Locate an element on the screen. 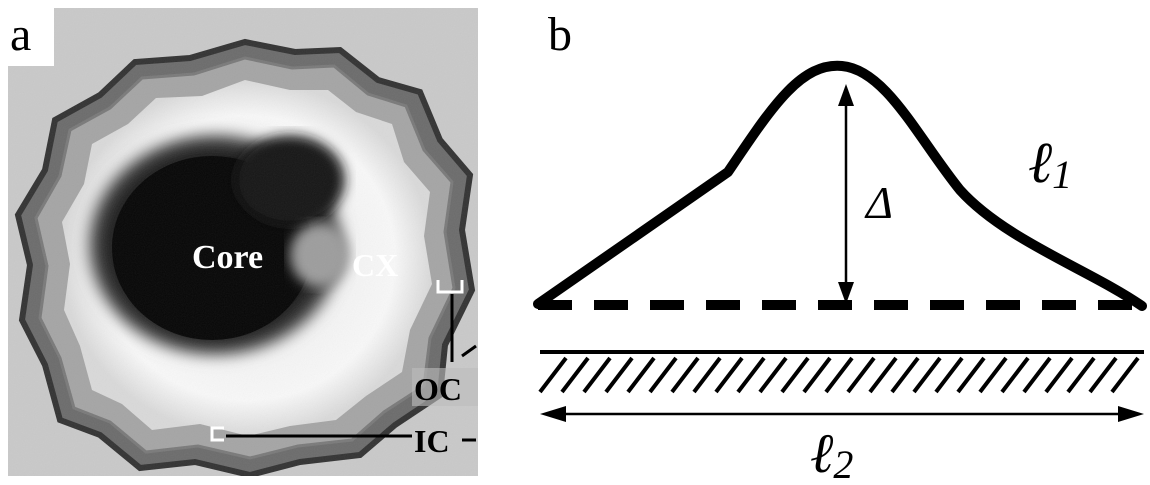 The image size is (1150, 485). inner-cuticle-label: IC is located at coordinates (432, 441).